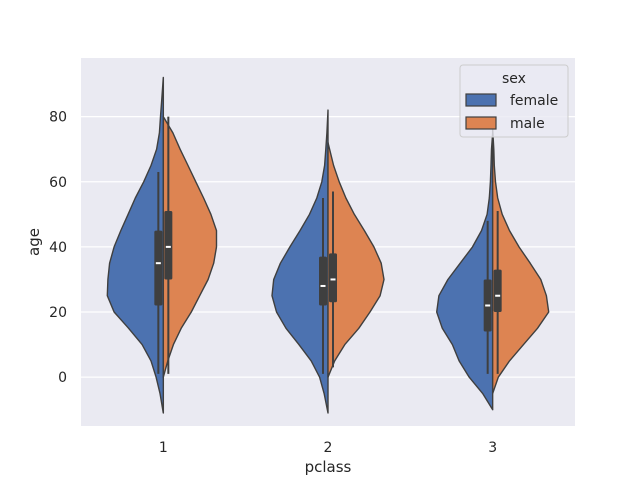 The height and width of the screenshot is (480, 640). What do you see at coordinates (62, 378) in the screenshot?
I see `y-tick-label: 0` at bounding box center [62, 378].